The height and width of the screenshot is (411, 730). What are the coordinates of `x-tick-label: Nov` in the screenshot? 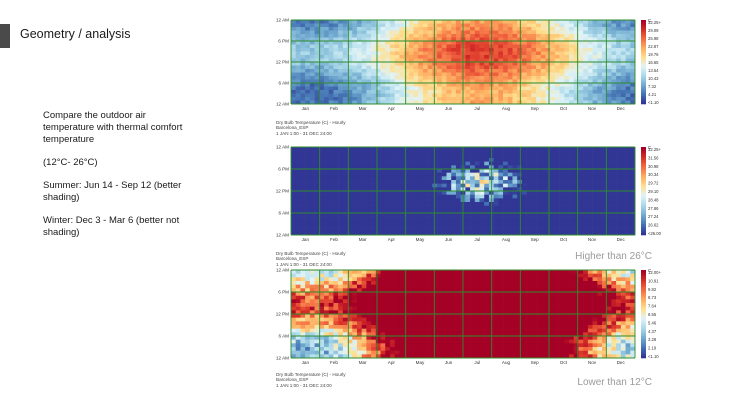 It's located at (592, 239).